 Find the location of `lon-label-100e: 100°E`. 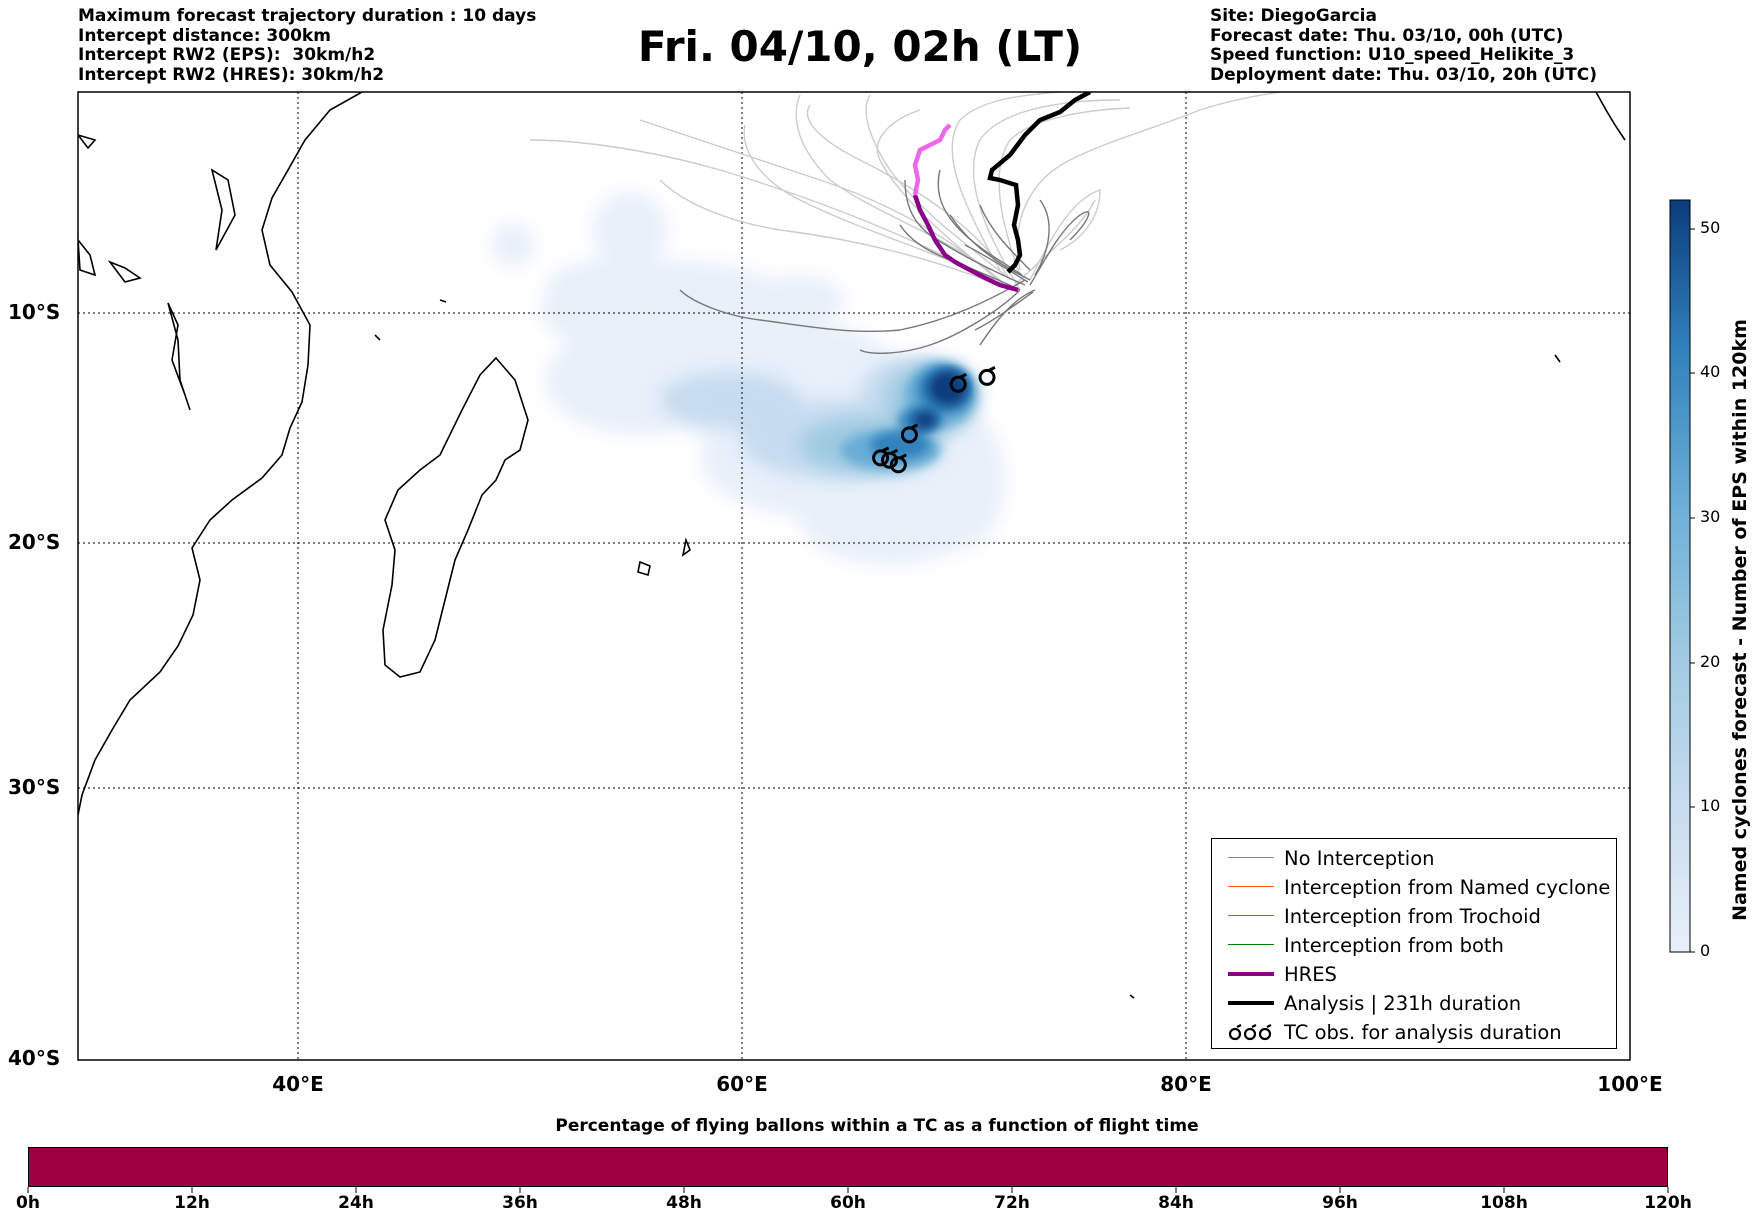

lon-label-100e: 100°E is located at coordinates (1630, 1084).